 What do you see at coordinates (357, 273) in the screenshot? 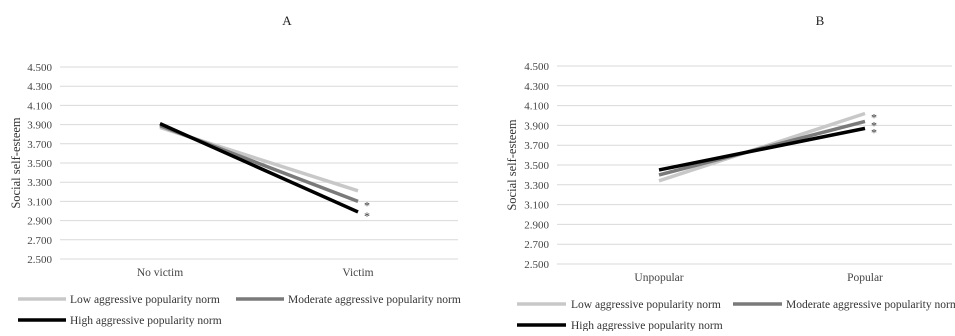
I see `x-tick-label: Victim` at bounding box center [357, 273].